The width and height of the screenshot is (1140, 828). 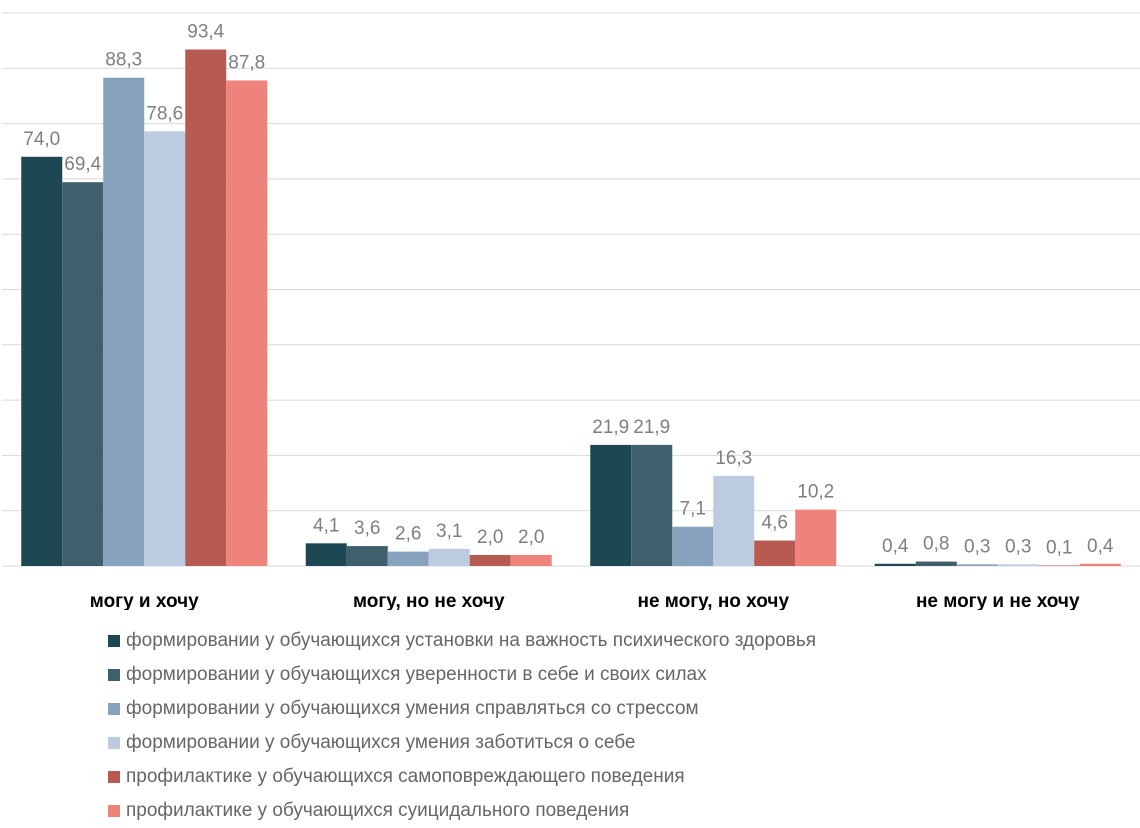 I want to click on data-label: 10,2, so click(x=815, y=492).